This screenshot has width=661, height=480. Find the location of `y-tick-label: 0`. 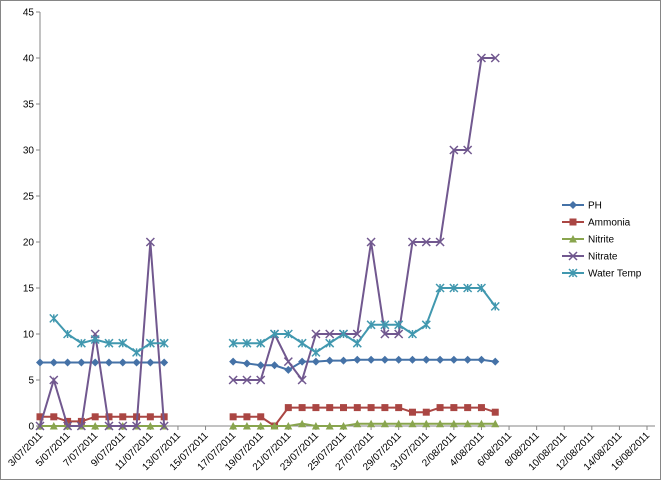

y-tick-label: 0 is located at coordinates (31, 427).